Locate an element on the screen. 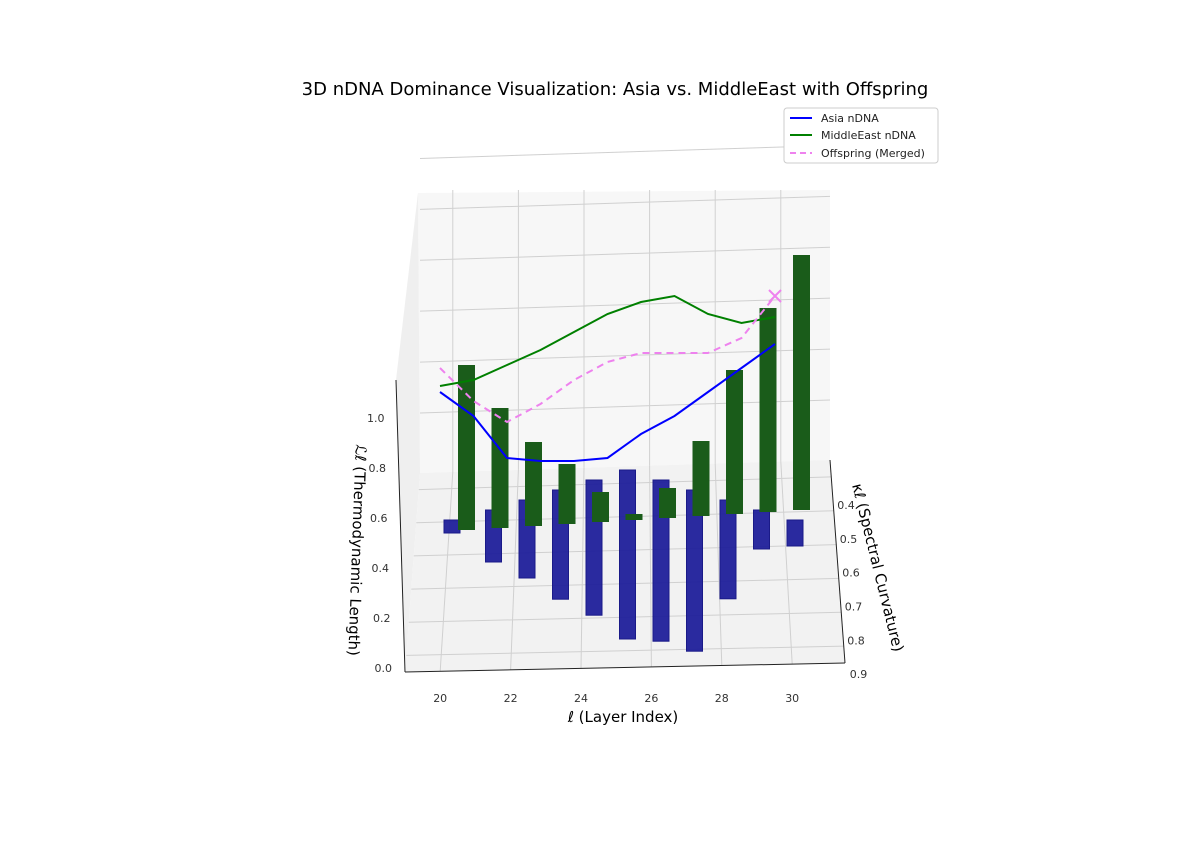 This screenshot has width=1200, height=857. legend-label-asia: Asia nDNA is located at coordinates (850, 118).